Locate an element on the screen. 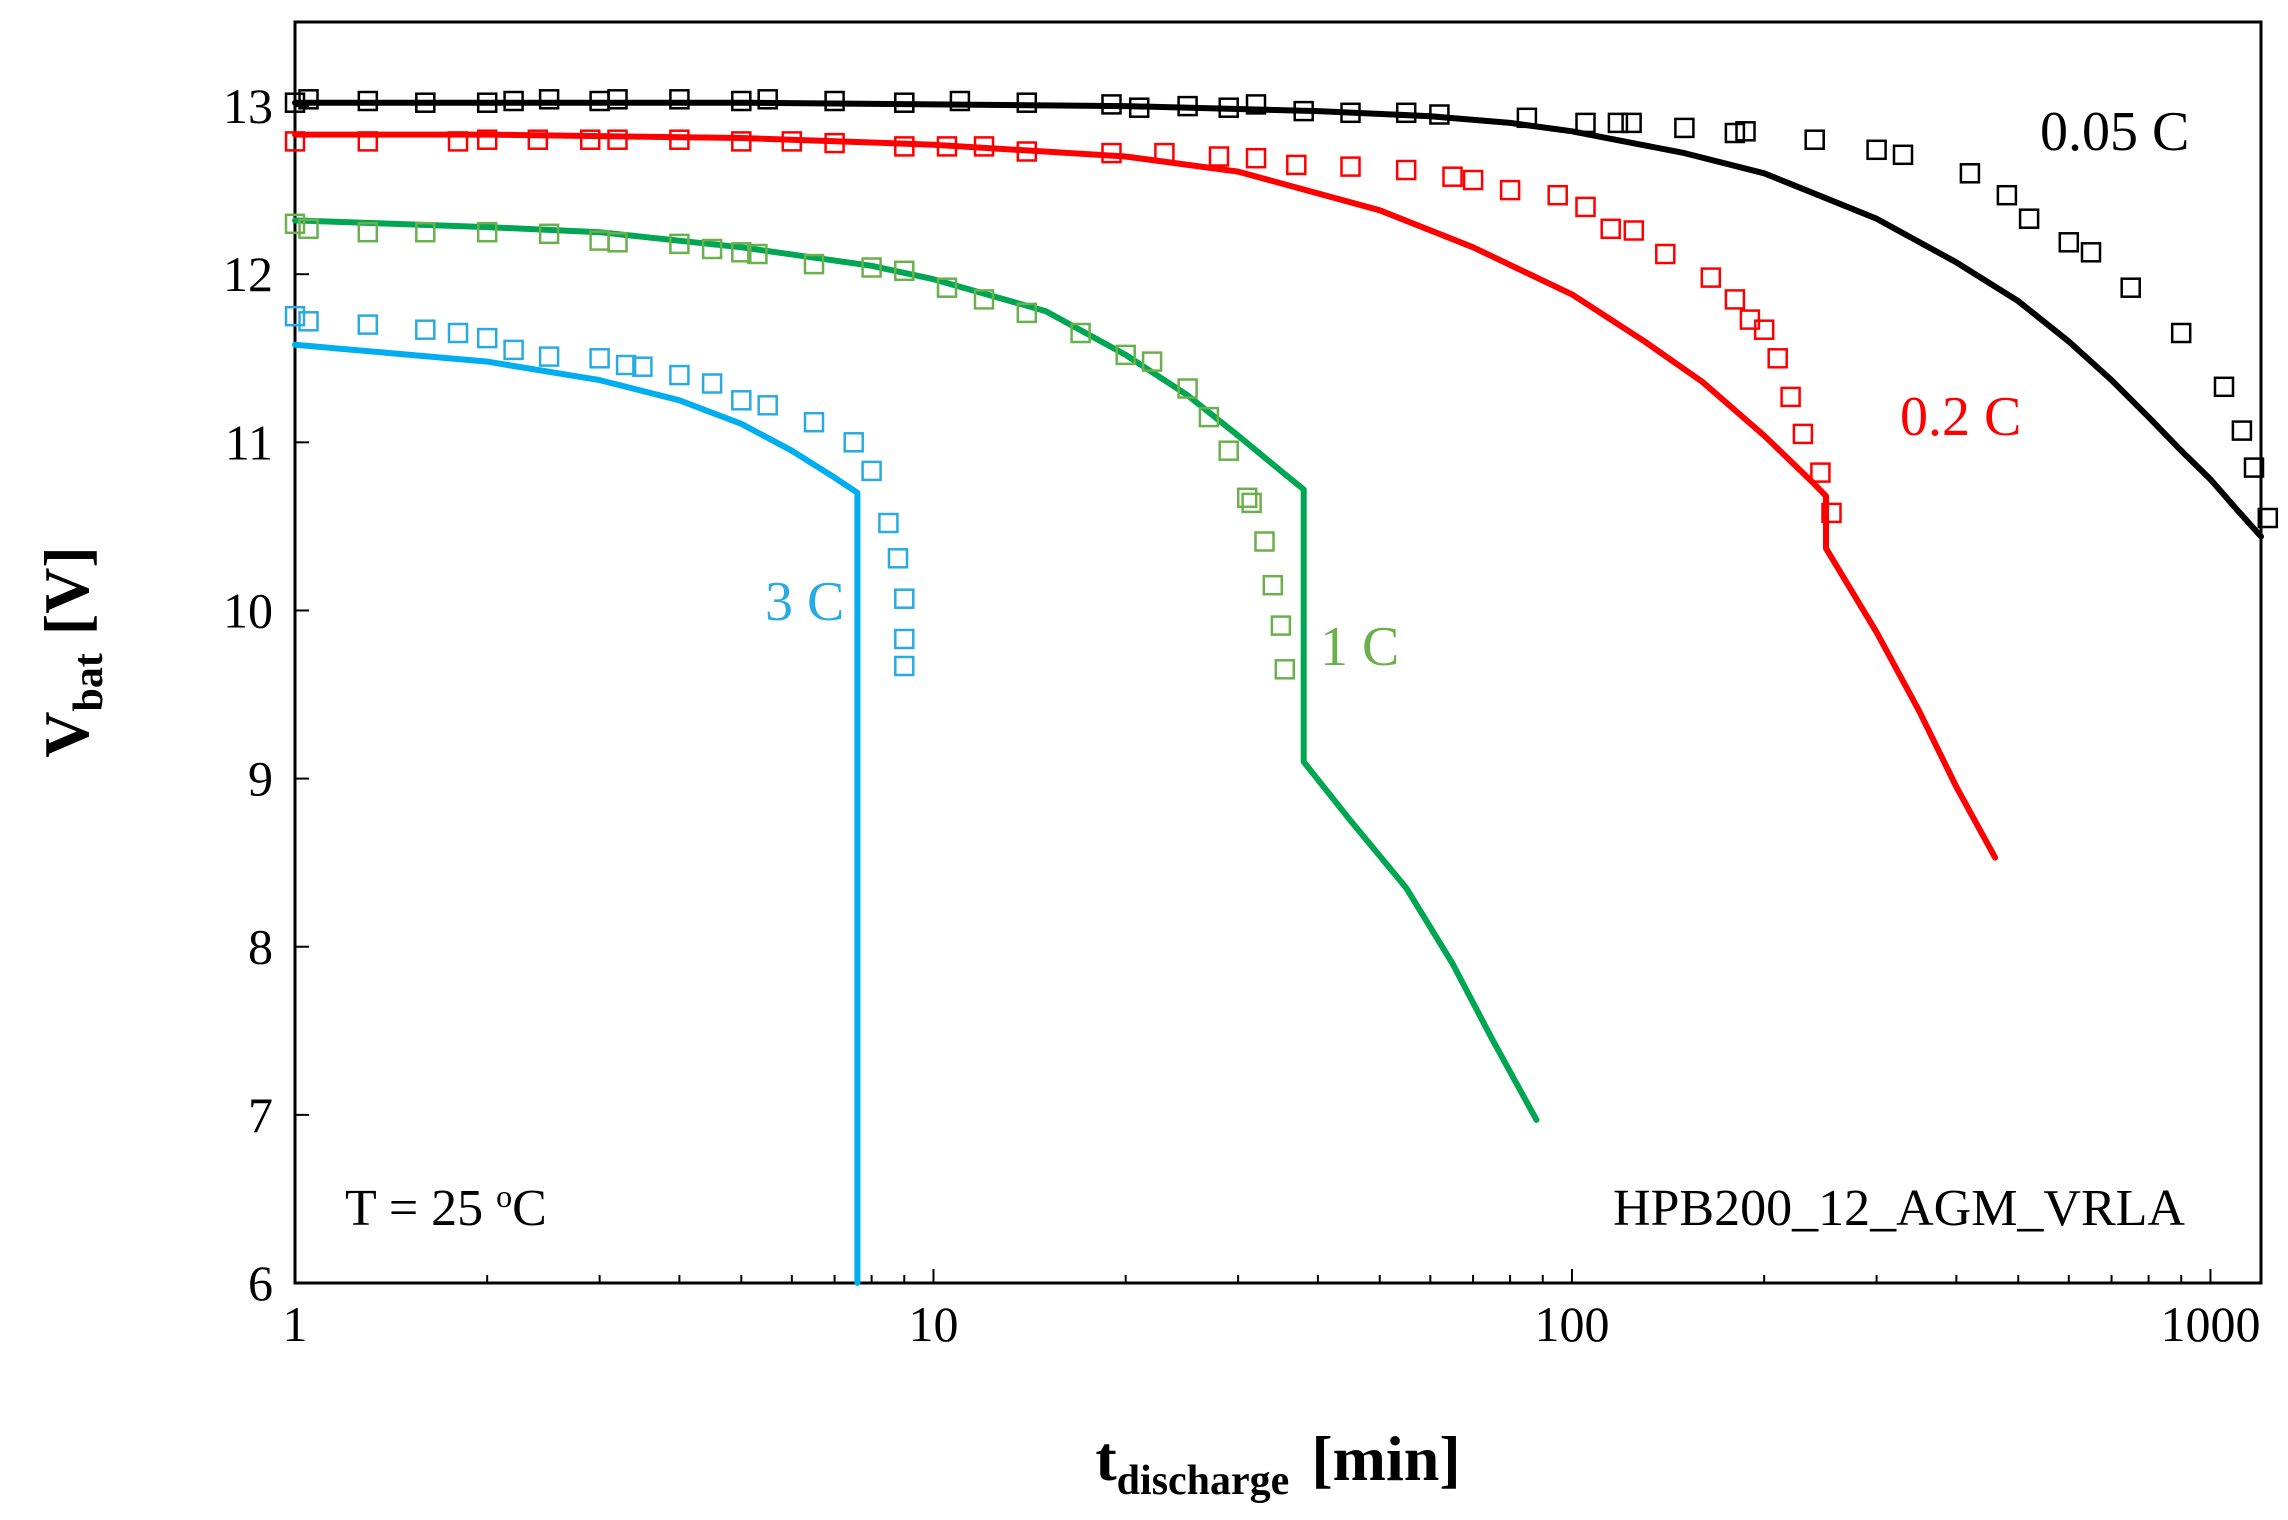 The height and width of the screenshot is (1520, 2288). series-label-3c: 3 C is located at coordinates (804, 602).